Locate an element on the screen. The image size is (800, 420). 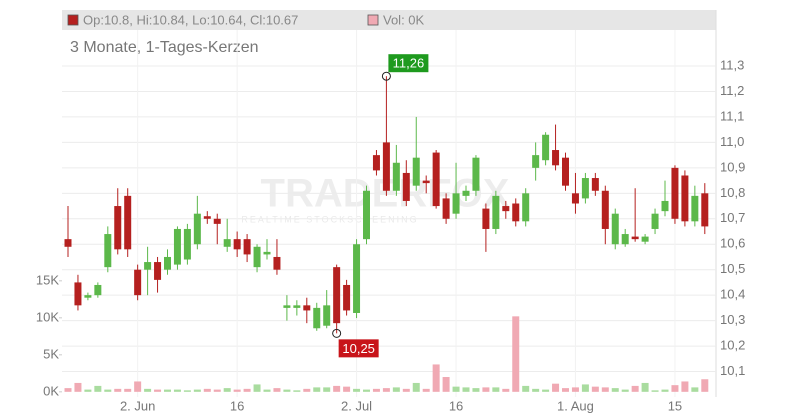
low_label-text: 10,25 is located at coordinates (358, 348).